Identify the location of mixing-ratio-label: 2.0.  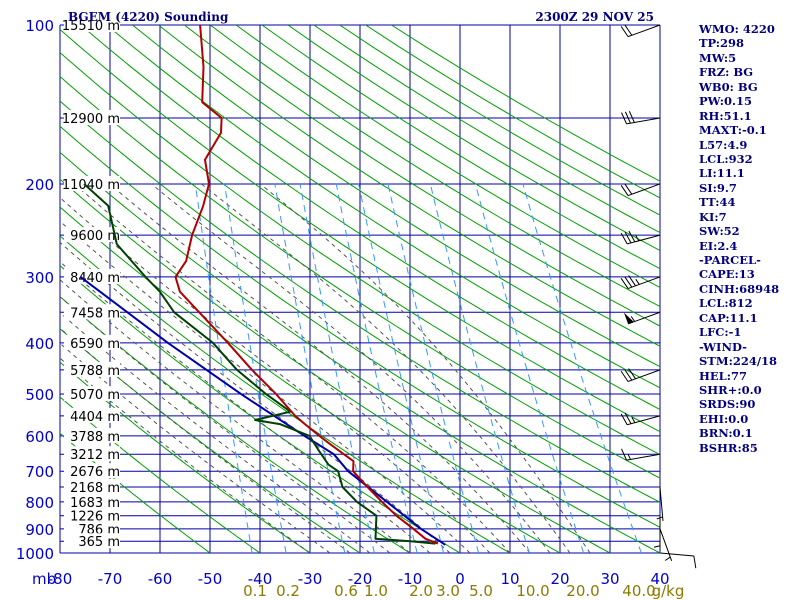
(421, 591).